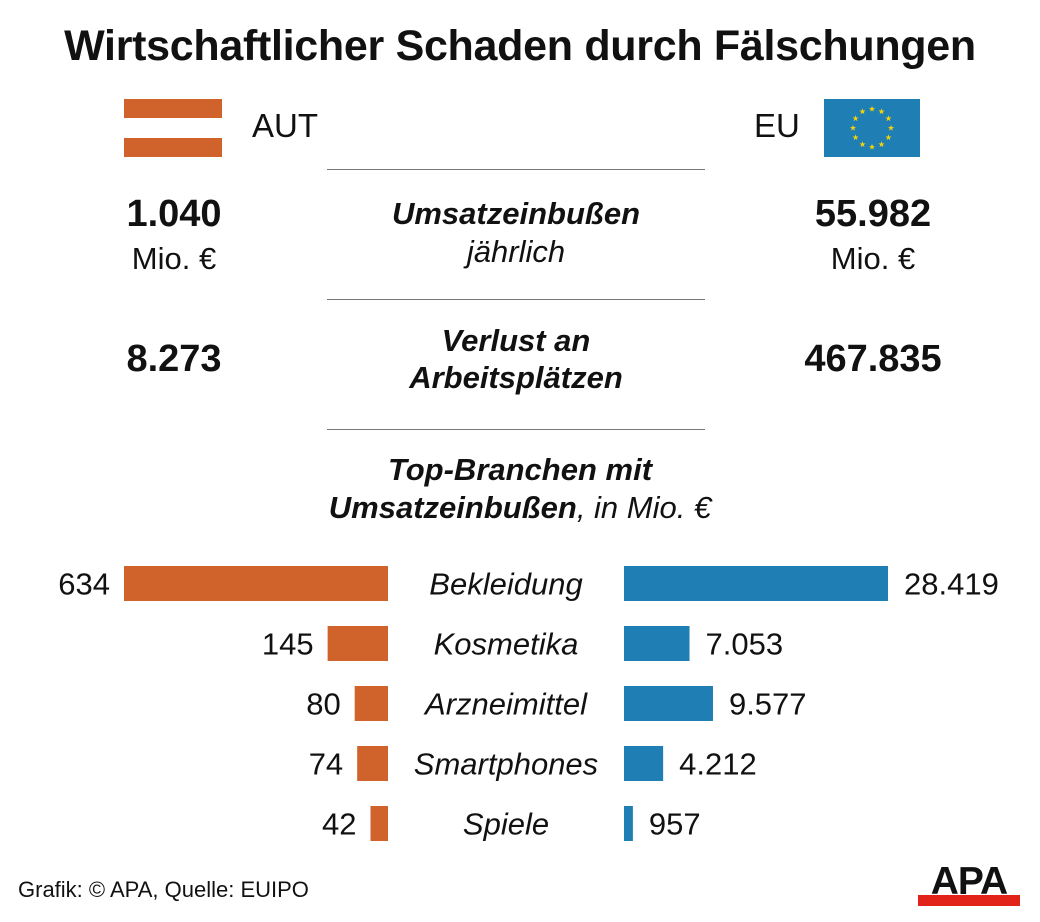  I want to click on branches-heading-unit: Umsatzeinbußen, in Mio. €, so click(520, 508).